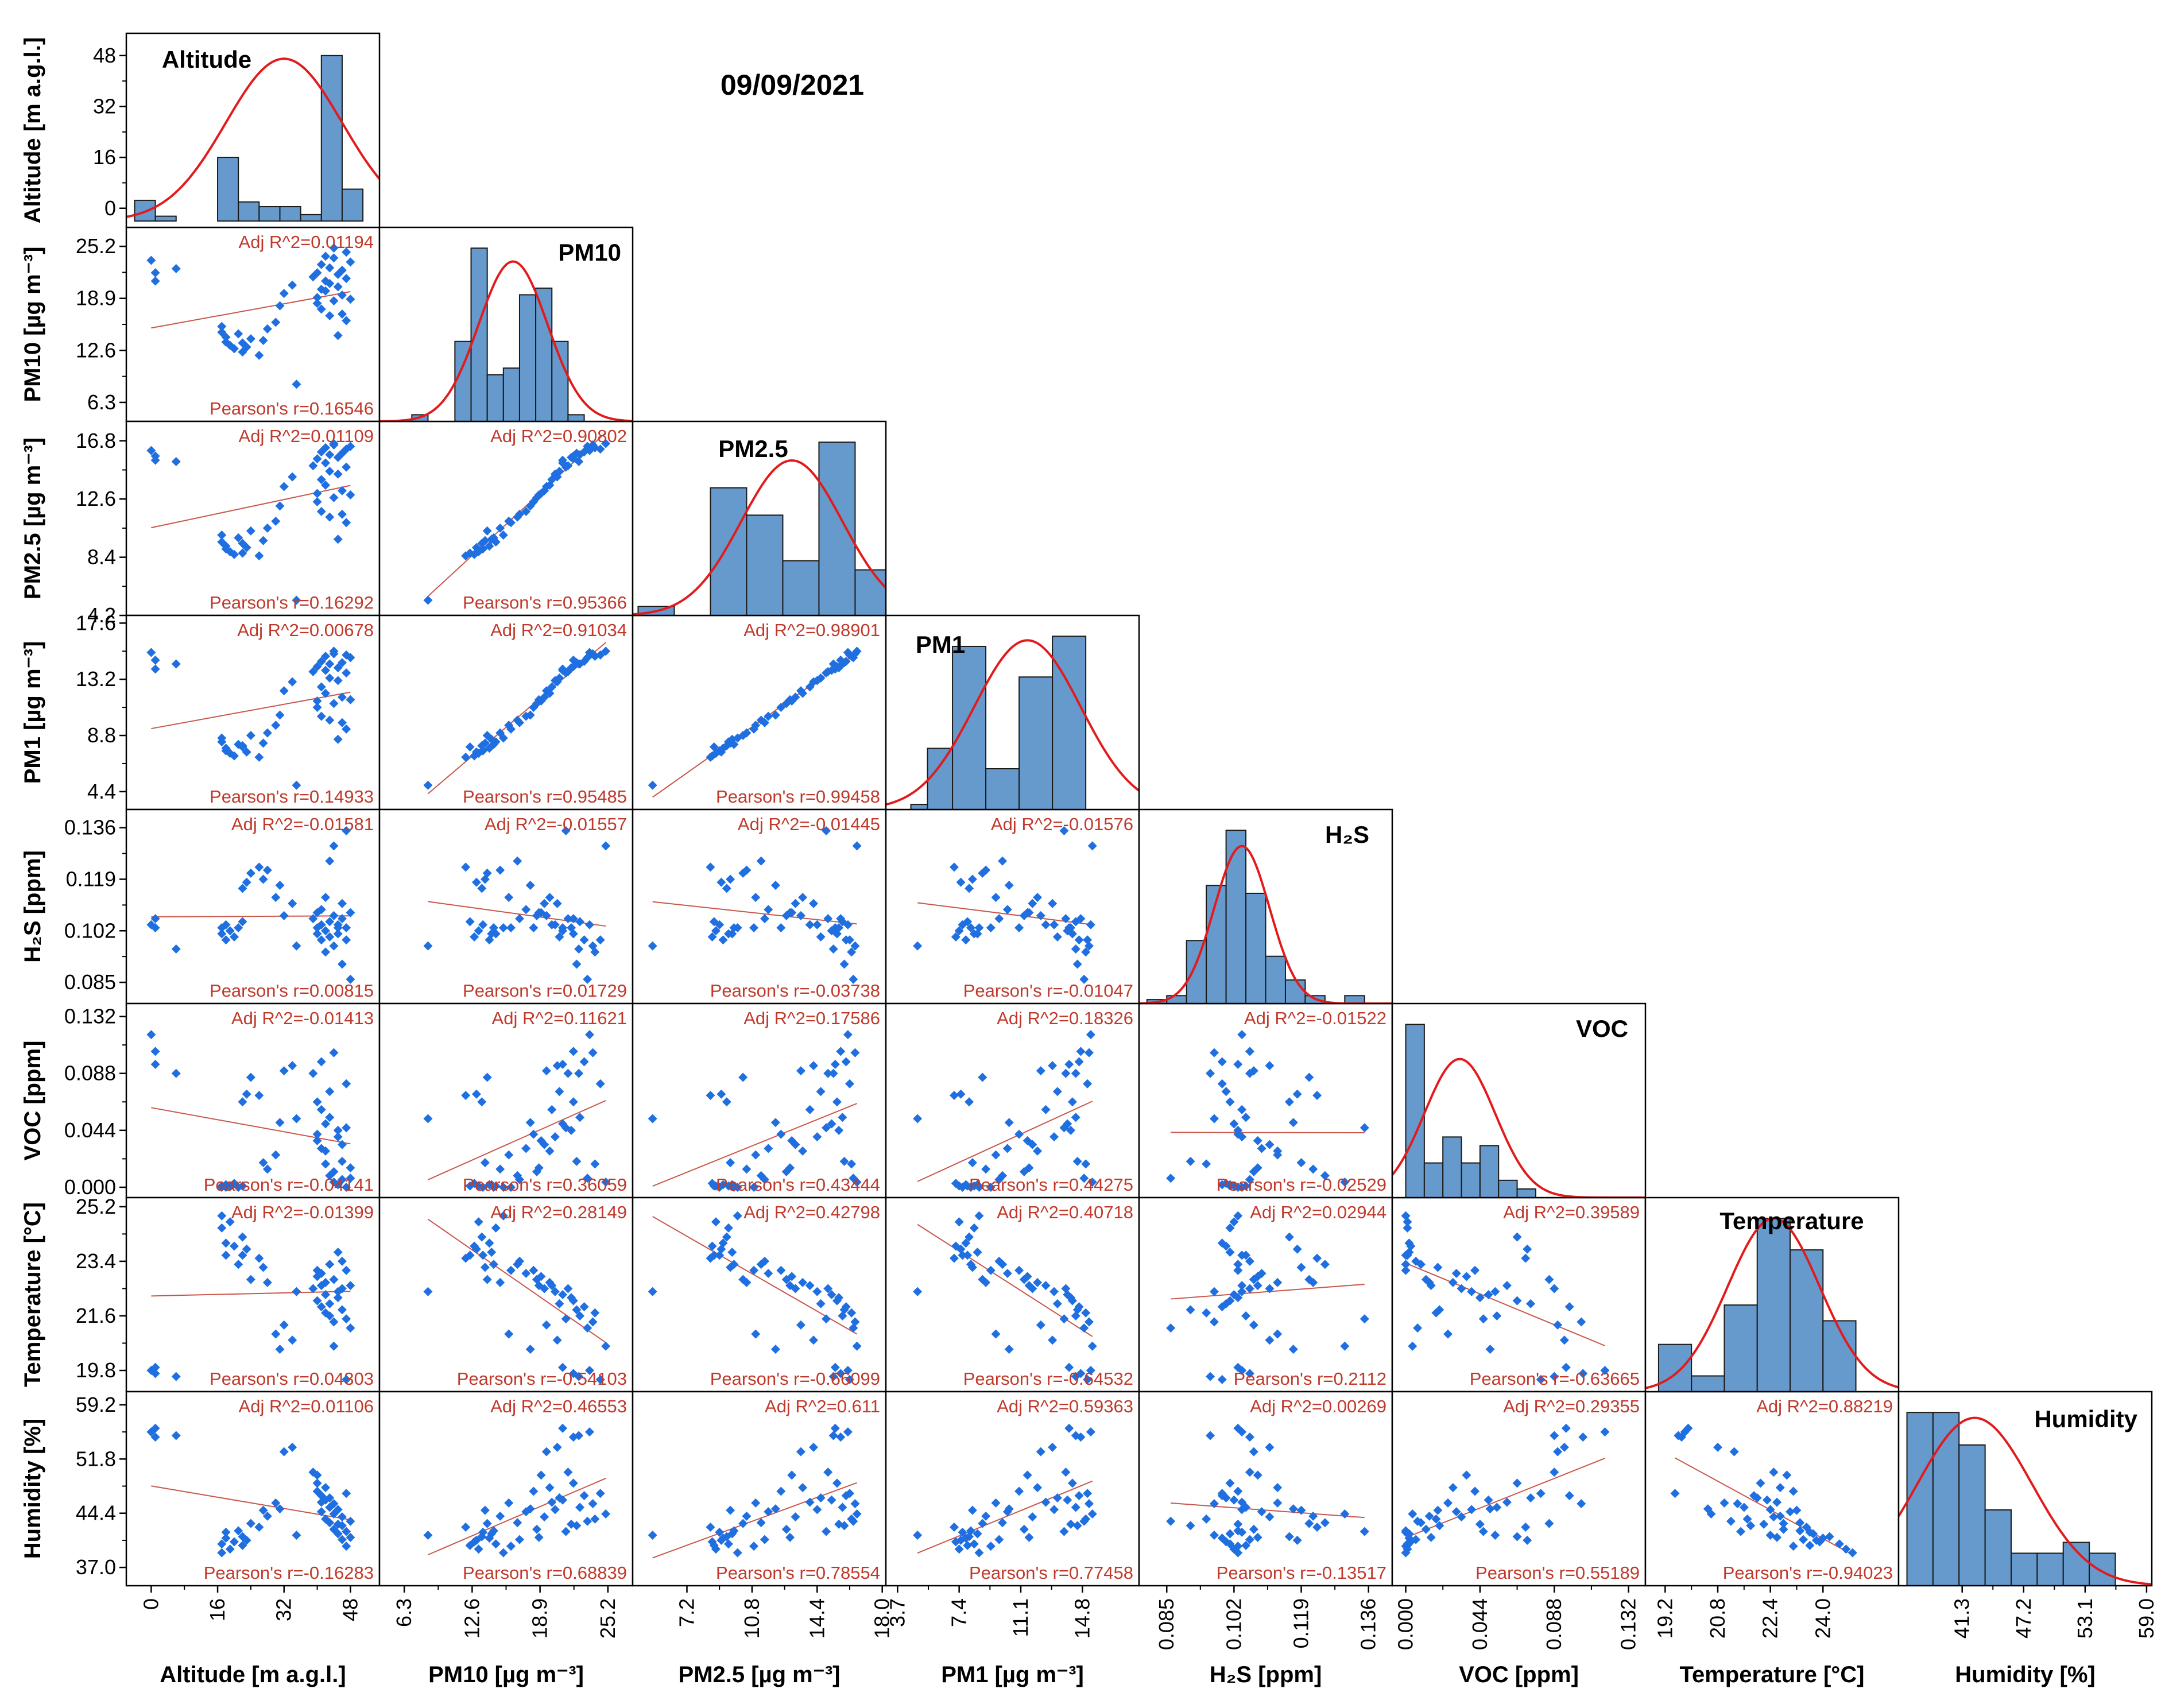 This screenshot has width=2165, height=1708. I want to click on adj-r2-label: Adj R^2=0.29355, so click(1571, 1406).